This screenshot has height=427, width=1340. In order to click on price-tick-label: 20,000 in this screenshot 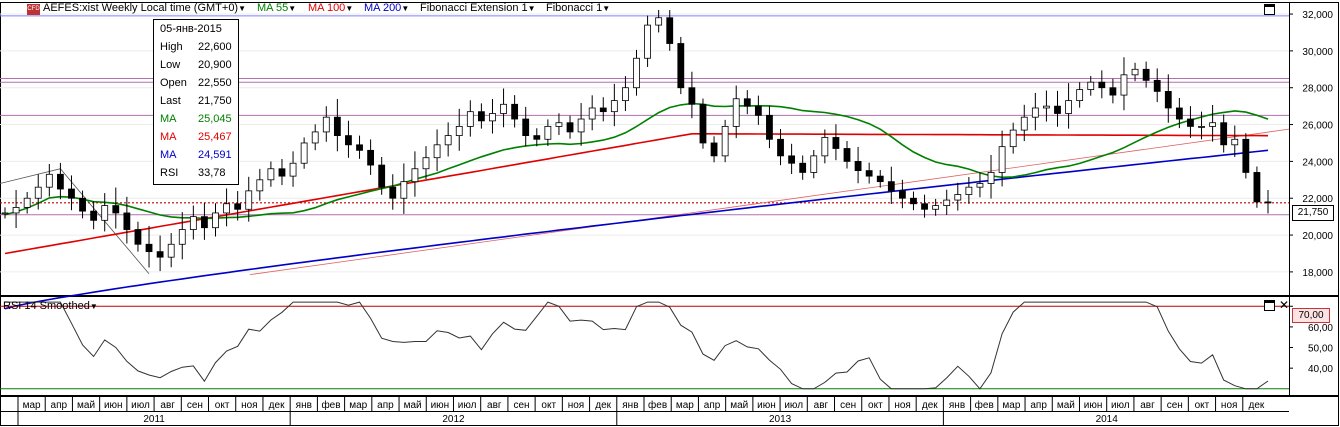, I will do `click(1317, 236)`.